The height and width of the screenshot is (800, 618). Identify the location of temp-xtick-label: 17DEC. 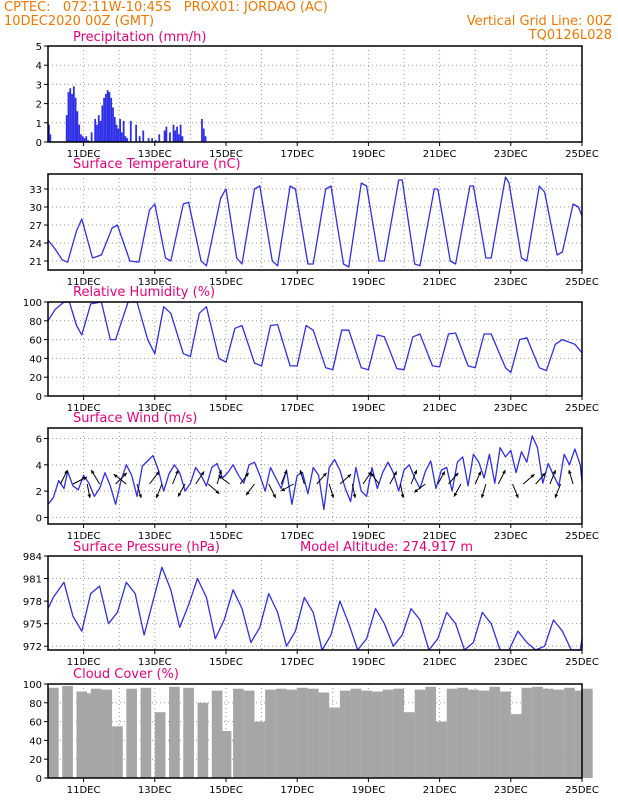
(297, 282).